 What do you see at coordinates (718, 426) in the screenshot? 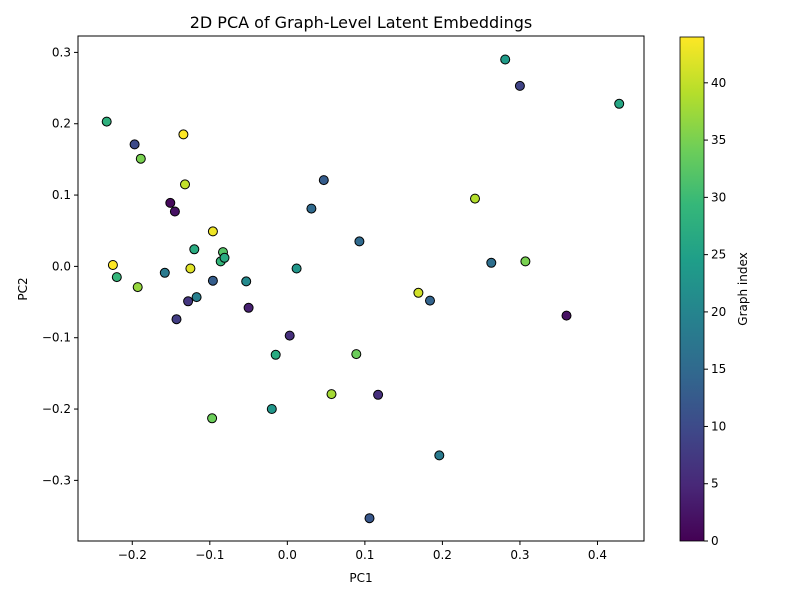
I see `colorbar-tick-label: 10` at bounding box center [718, 426].